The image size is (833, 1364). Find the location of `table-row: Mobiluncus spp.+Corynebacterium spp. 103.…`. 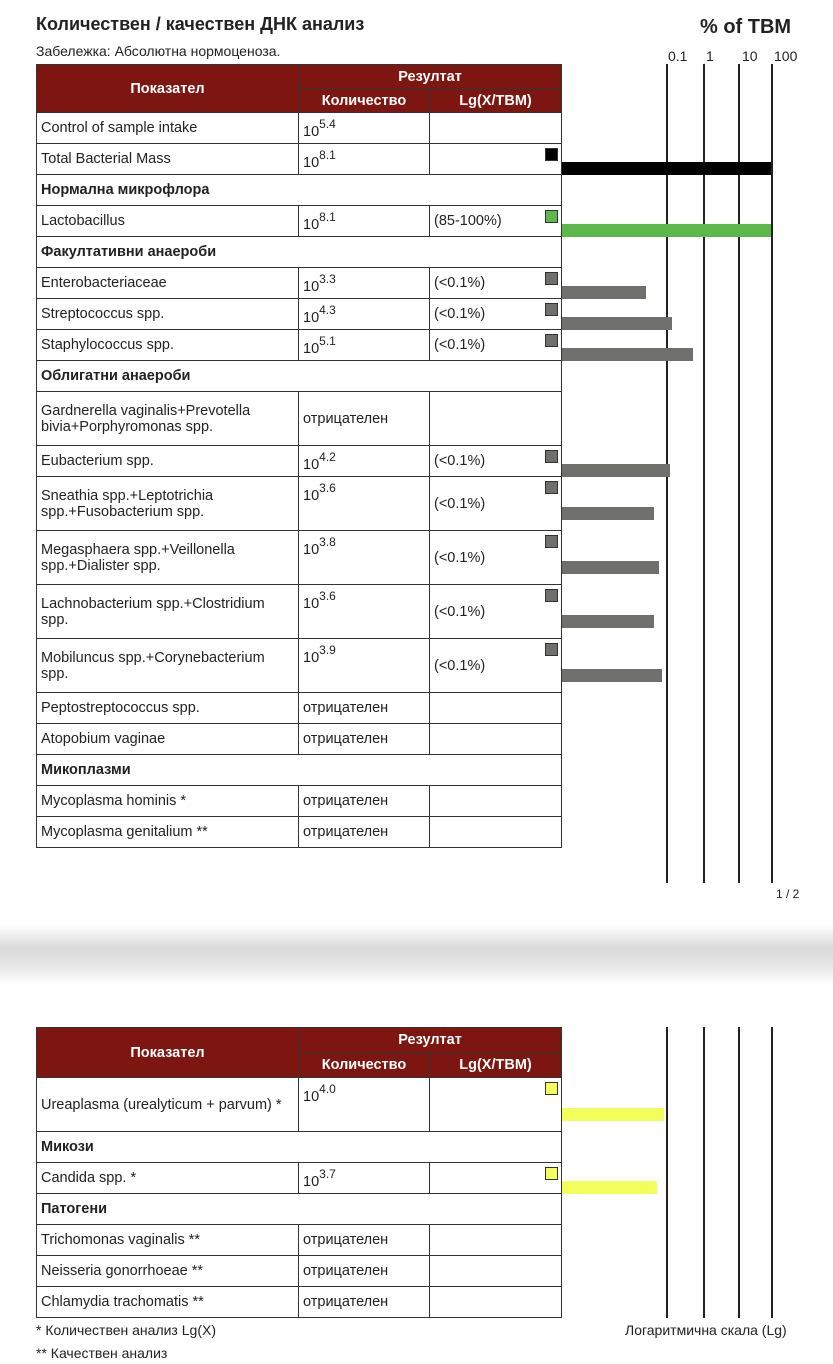

table-row: Mobiluncus spp.+Corynebacterium spp. 103.… is located at coordinates (299, 665).